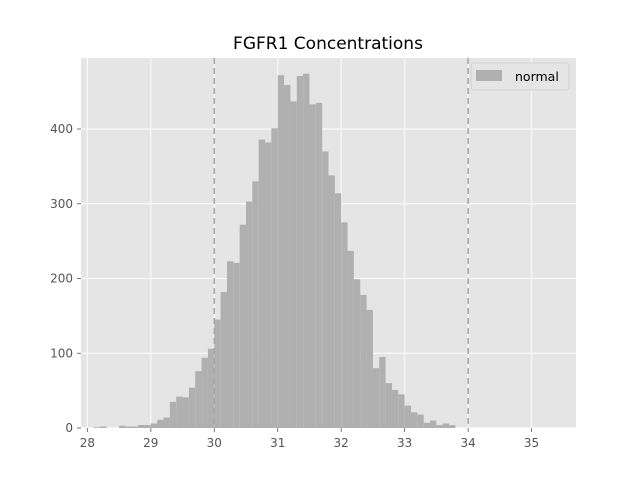  What do you see at coordinates (341, 443) in the screenshot?
I see `x-tick-label: 32` at bounding box center [341, 443].